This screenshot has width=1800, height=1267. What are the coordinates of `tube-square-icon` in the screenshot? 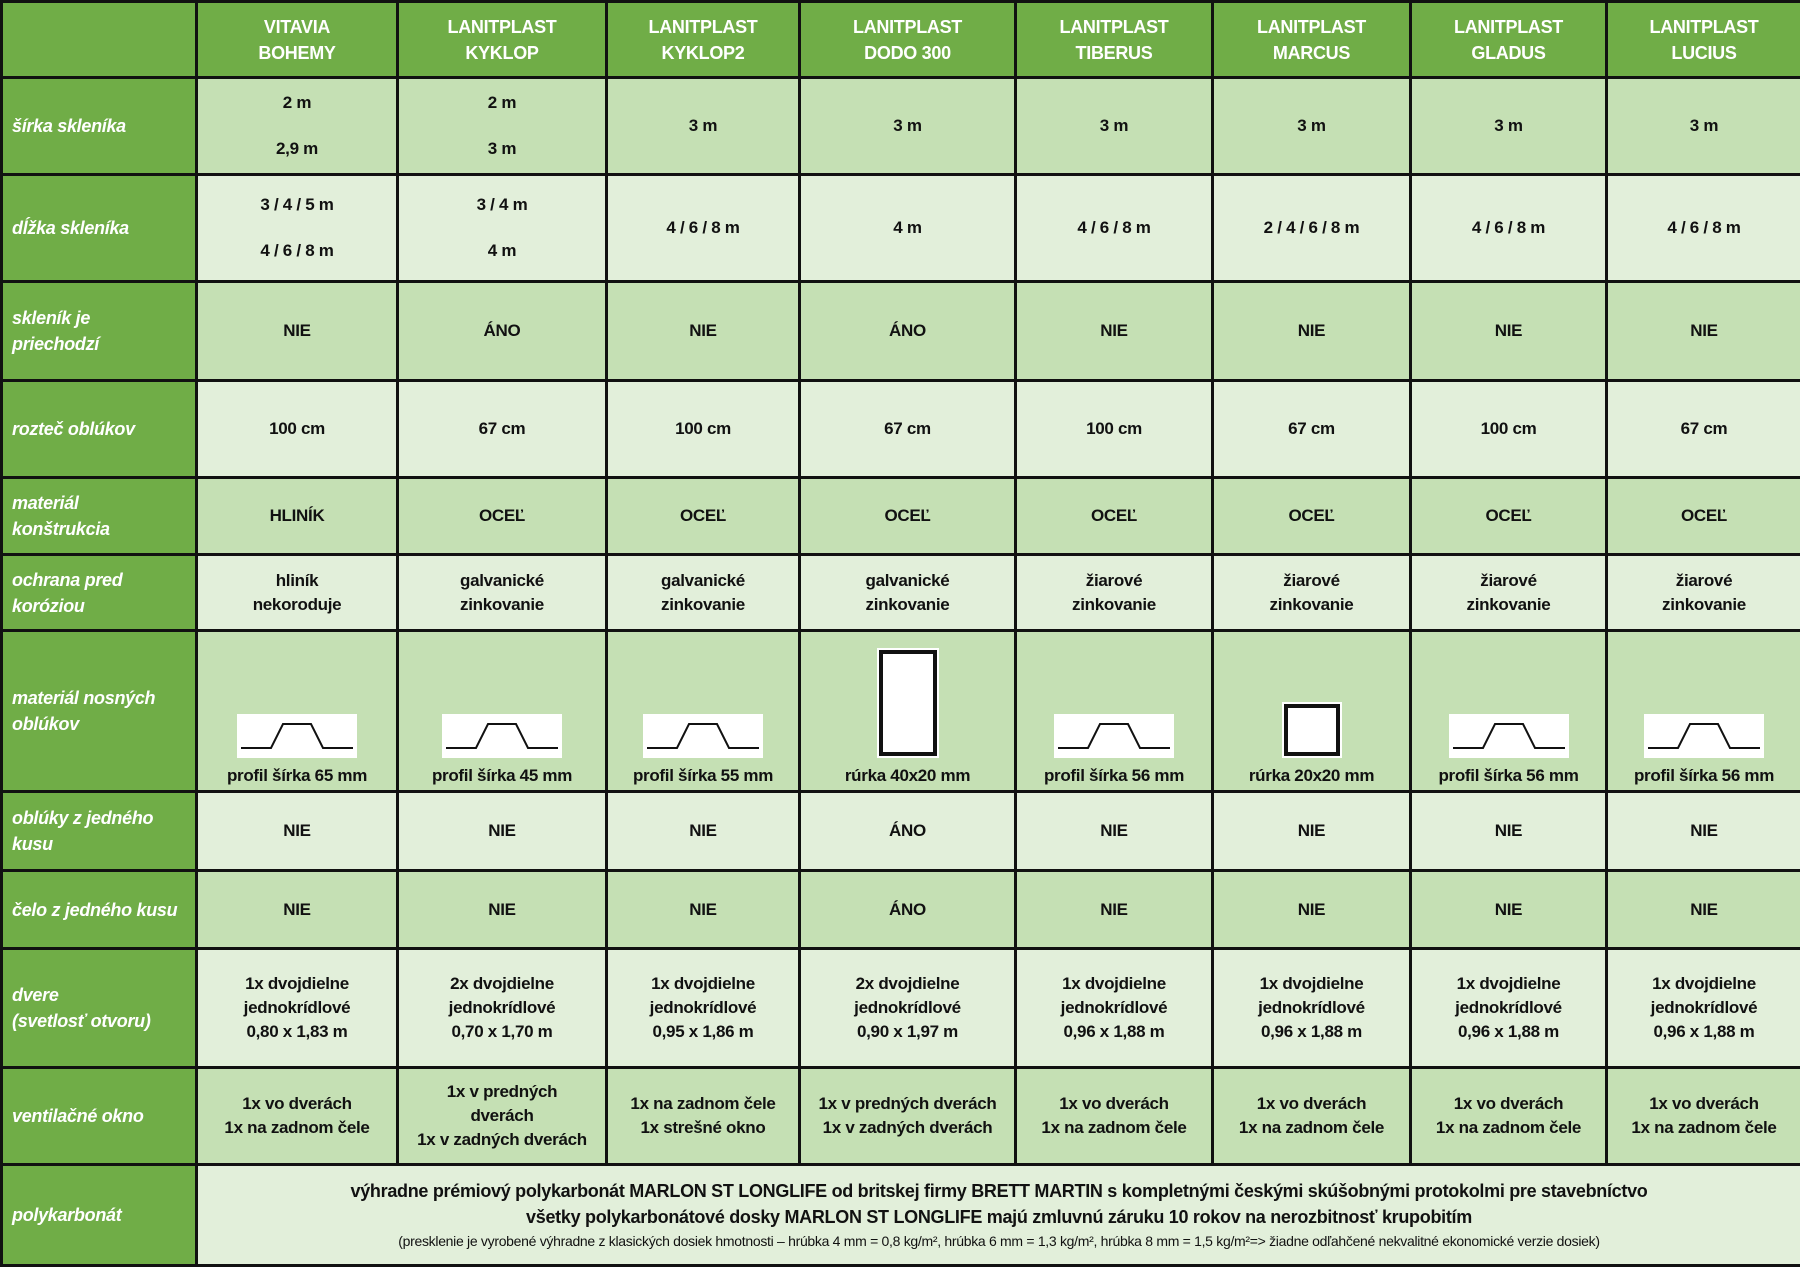 It's located at (1312, 730).